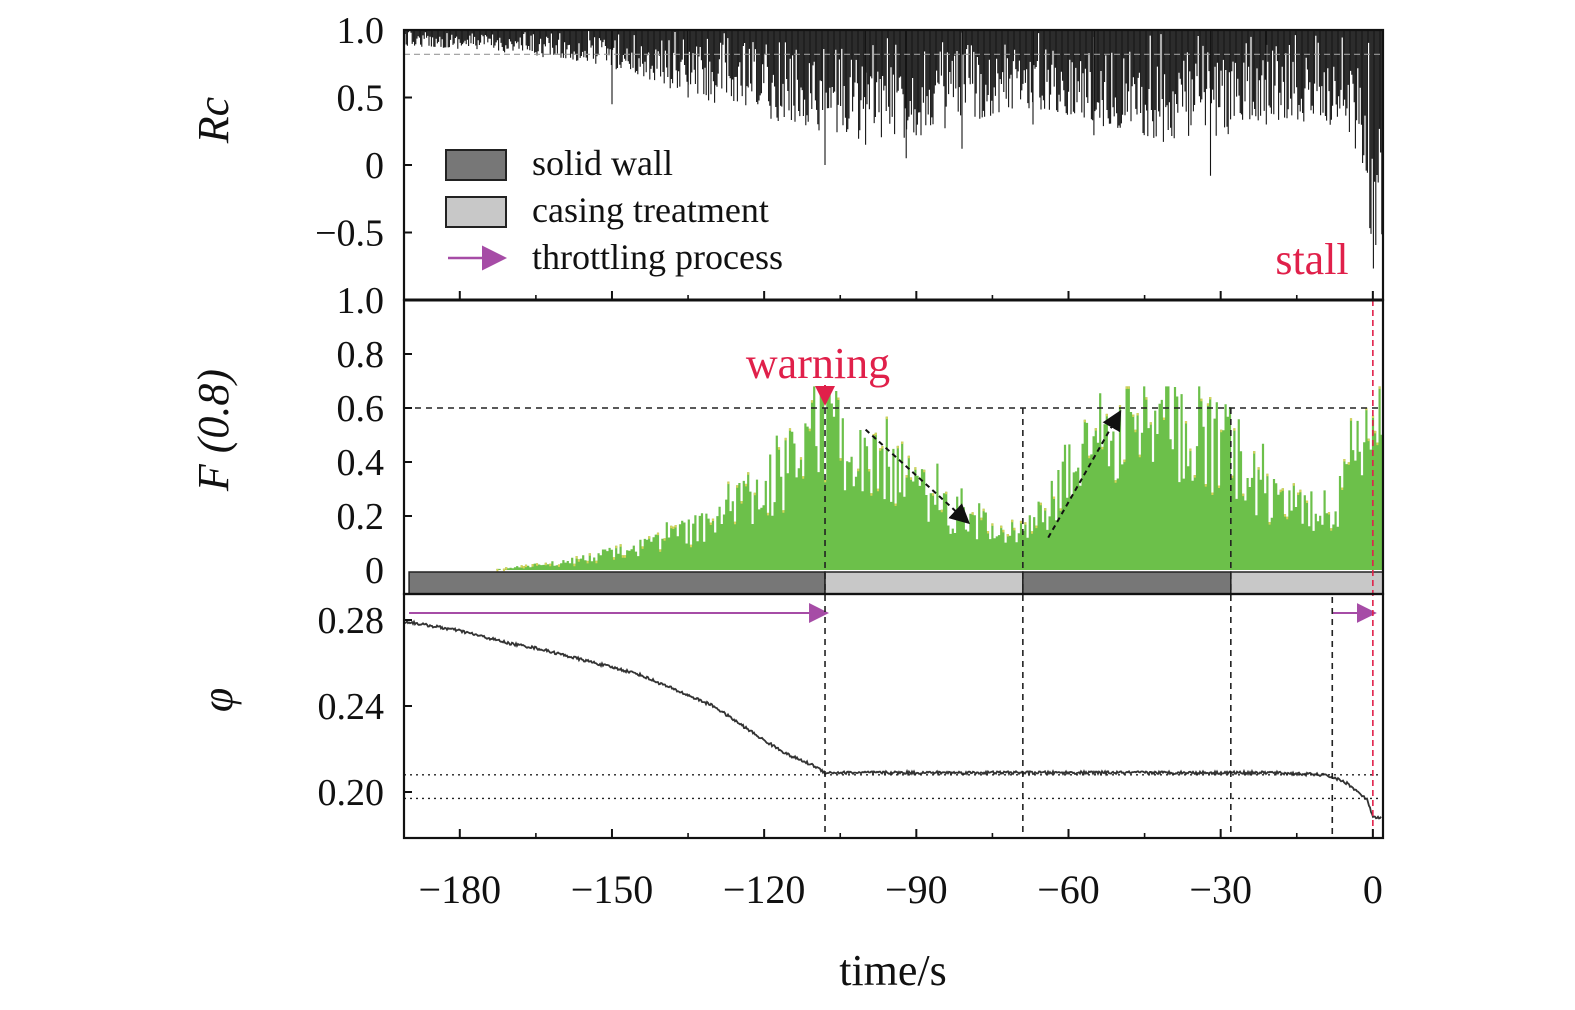  Describe the element at coordinates (361, 463) in the screenshot. I see `f-y-tick-label: 0.4` at that location.